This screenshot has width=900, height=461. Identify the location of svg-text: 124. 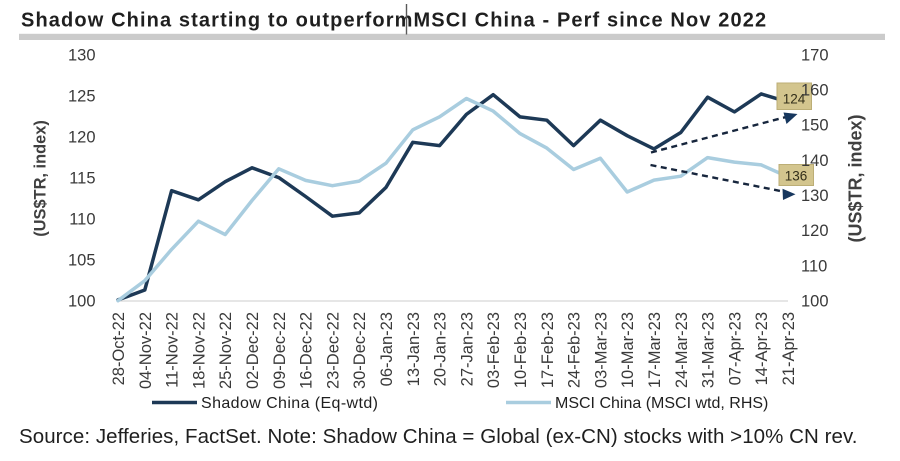
(794, 99).